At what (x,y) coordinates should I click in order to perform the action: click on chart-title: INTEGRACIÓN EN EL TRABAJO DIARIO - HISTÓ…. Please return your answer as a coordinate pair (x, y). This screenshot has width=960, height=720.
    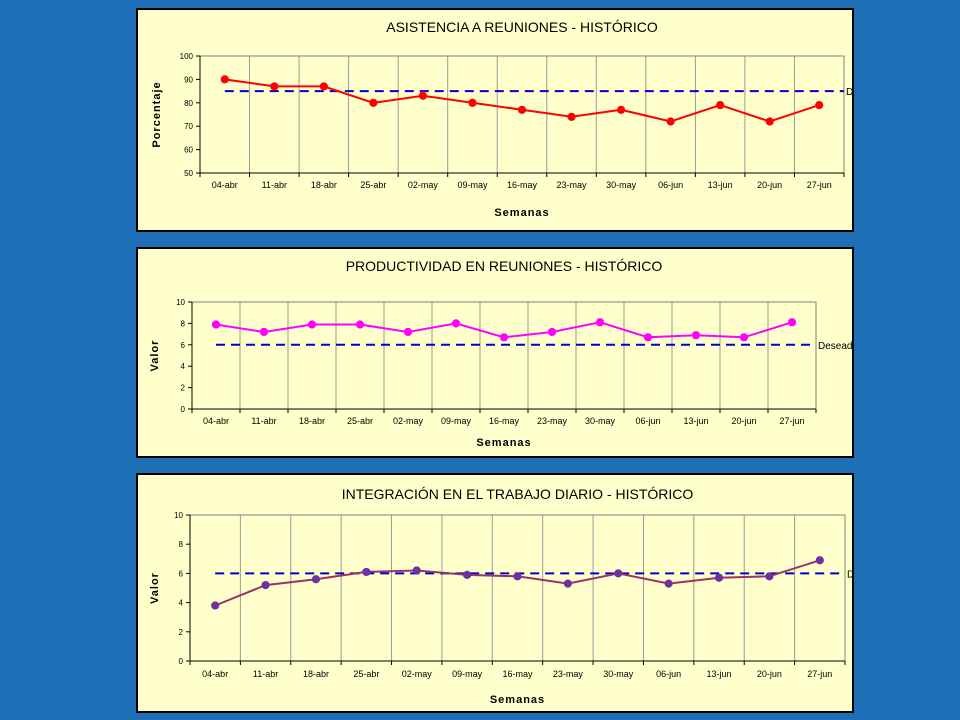
    Looking at the image, I should click on (518, 494).